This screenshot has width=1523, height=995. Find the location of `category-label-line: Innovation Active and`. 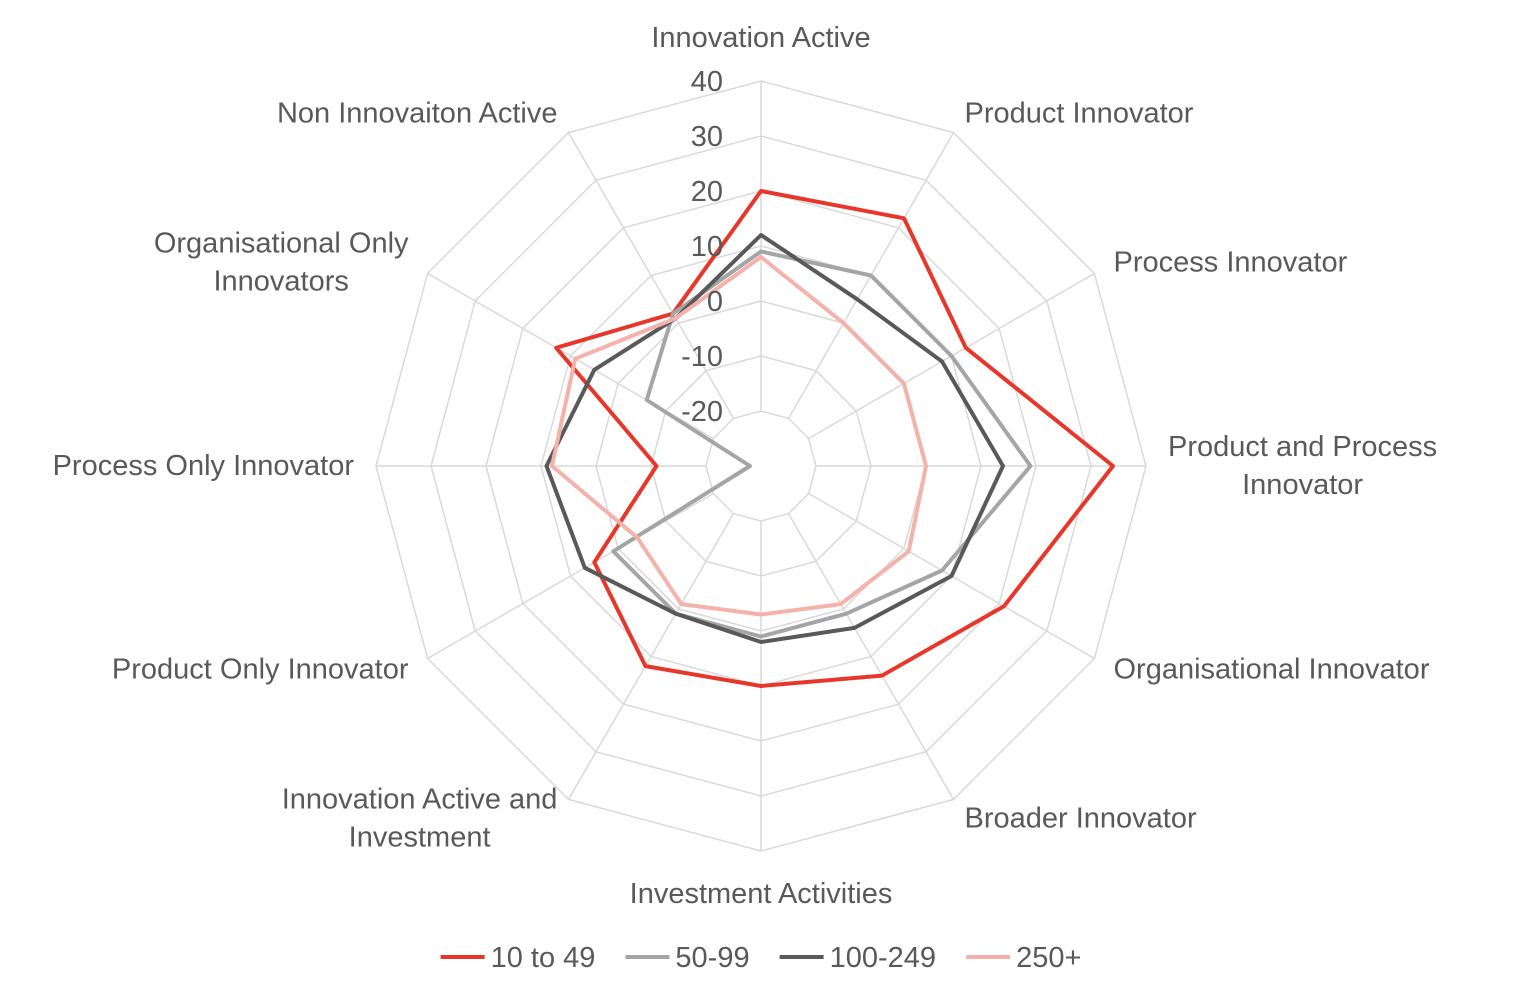

category-label-line: Innovation Active and is located at coordinates (420, 800).